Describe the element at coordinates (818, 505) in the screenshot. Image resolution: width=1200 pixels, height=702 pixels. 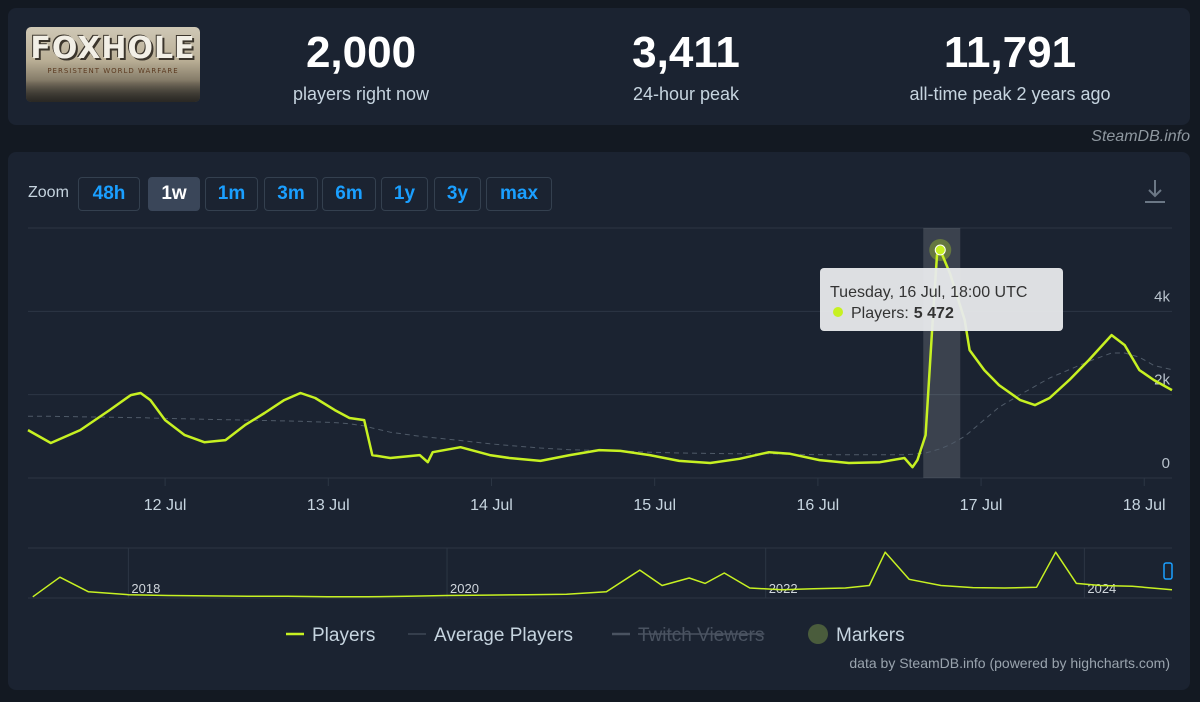
I see `x-tick-label: 16 Jul` at that location.